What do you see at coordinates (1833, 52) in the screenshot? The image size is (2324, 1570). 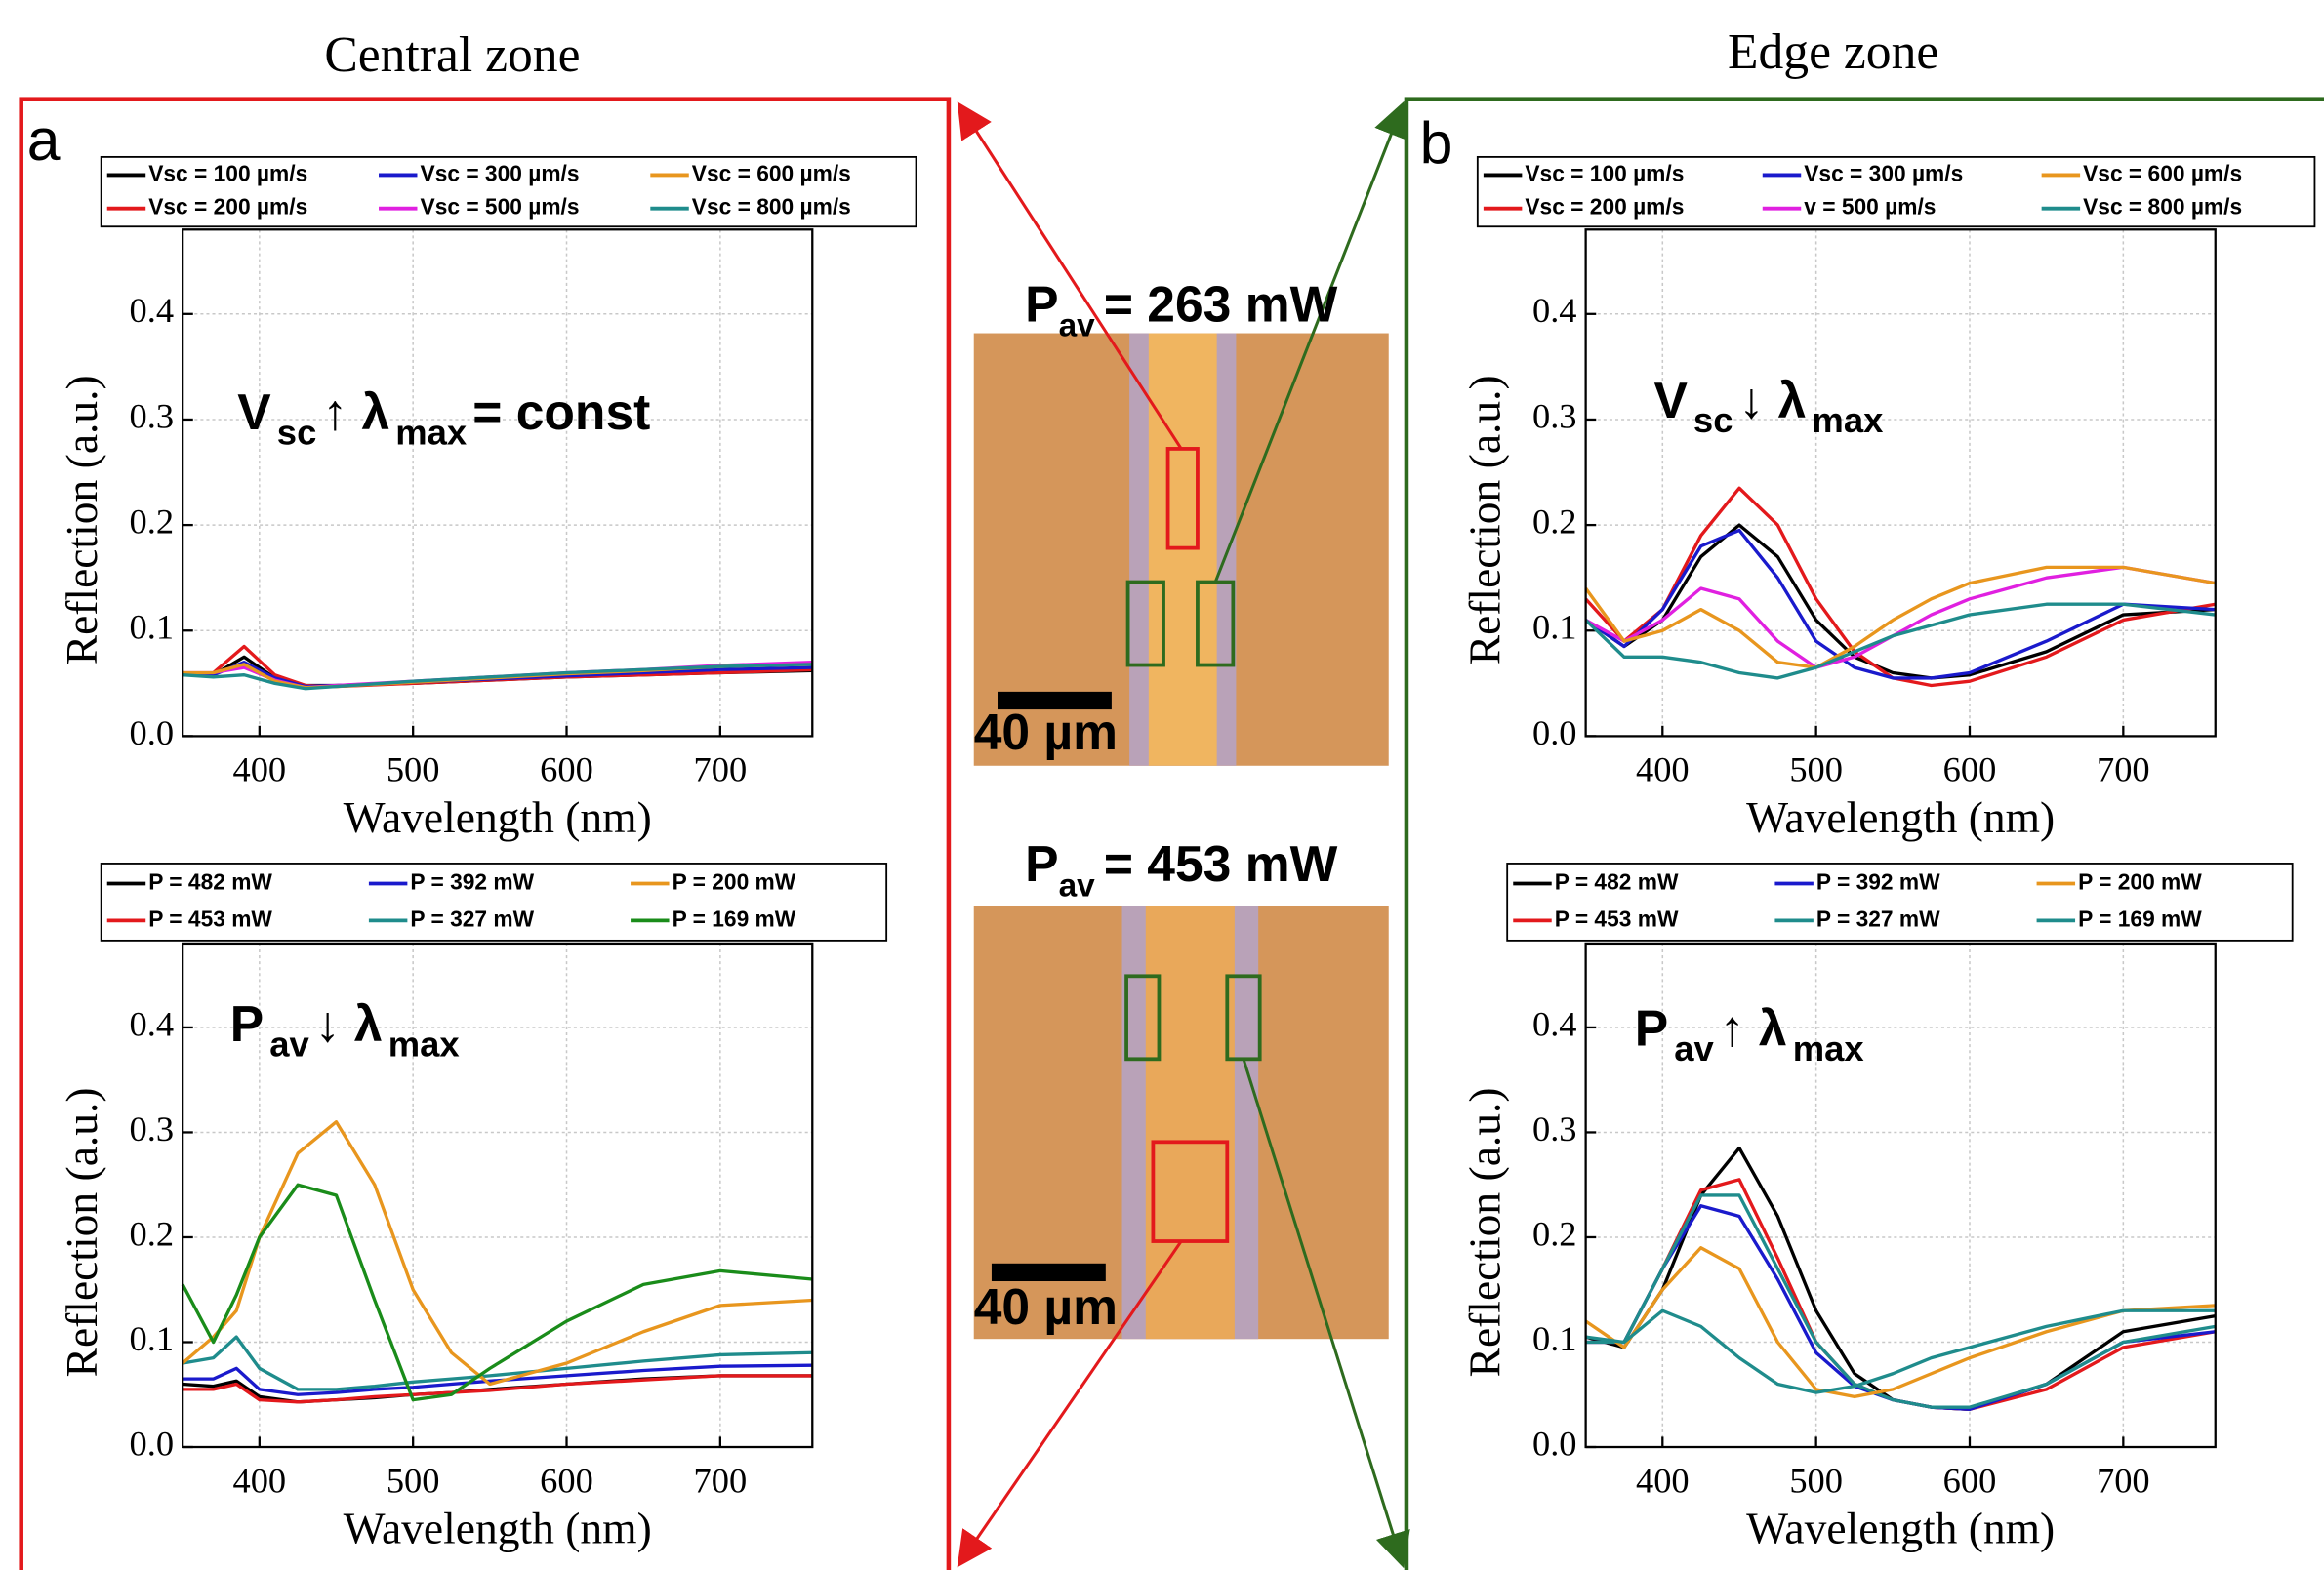 I see `zone-title: Edge zone` at bounding box center [1833, 52].